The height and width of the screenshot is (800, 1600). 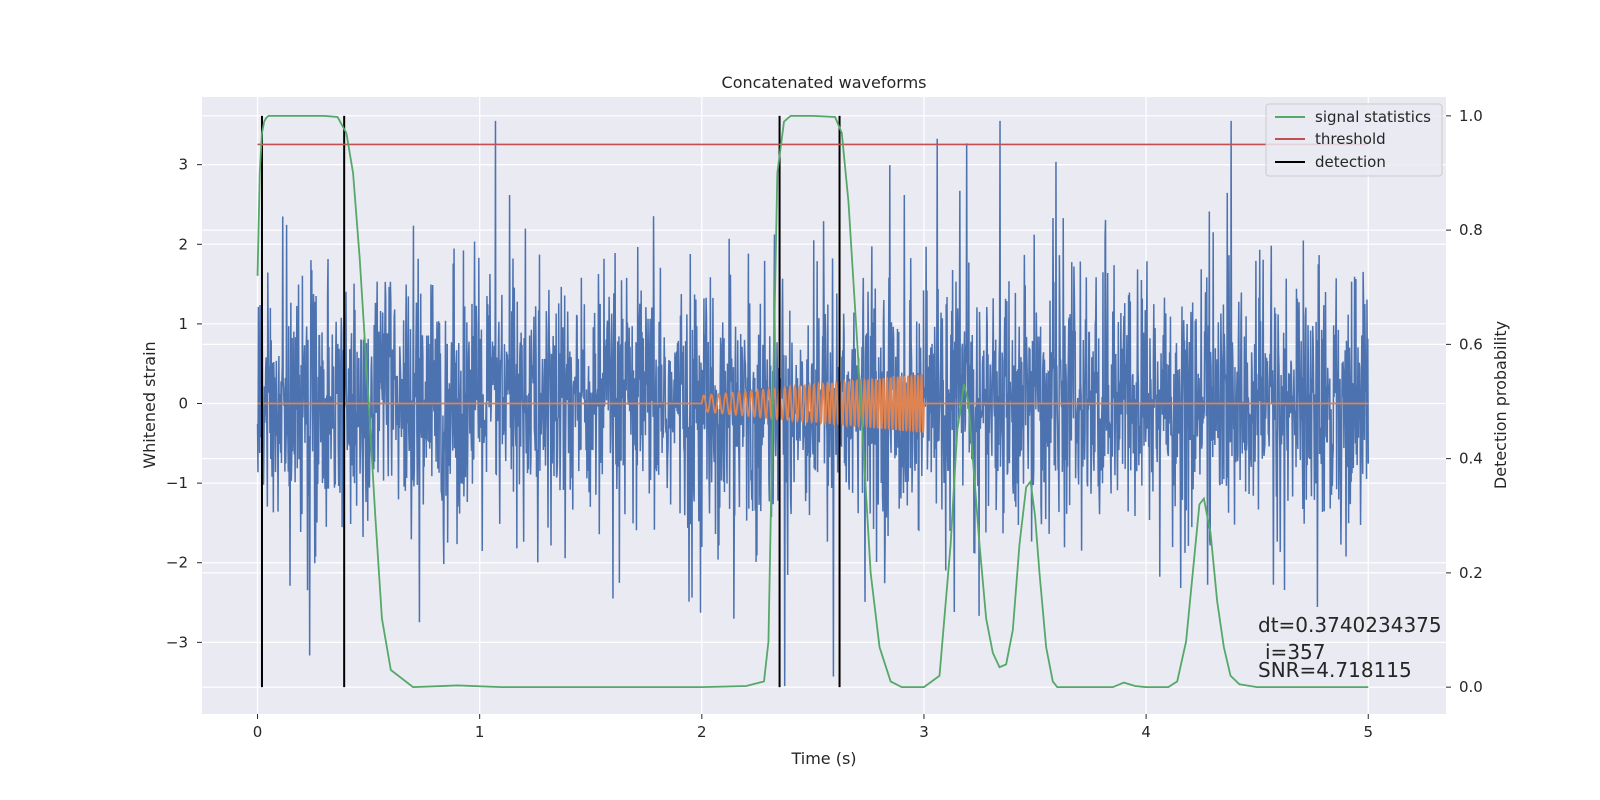 I want to click on x-tick-label-1: 1, so click(x=480, y=732).